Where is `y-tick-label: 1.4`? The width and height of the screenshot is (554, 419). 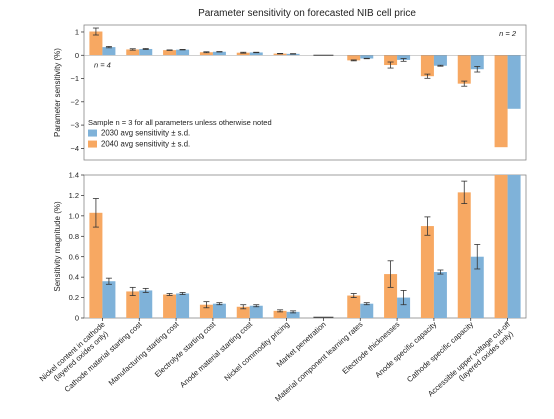
y-tick-label: 1.4 is located at coordinates (74, 175).